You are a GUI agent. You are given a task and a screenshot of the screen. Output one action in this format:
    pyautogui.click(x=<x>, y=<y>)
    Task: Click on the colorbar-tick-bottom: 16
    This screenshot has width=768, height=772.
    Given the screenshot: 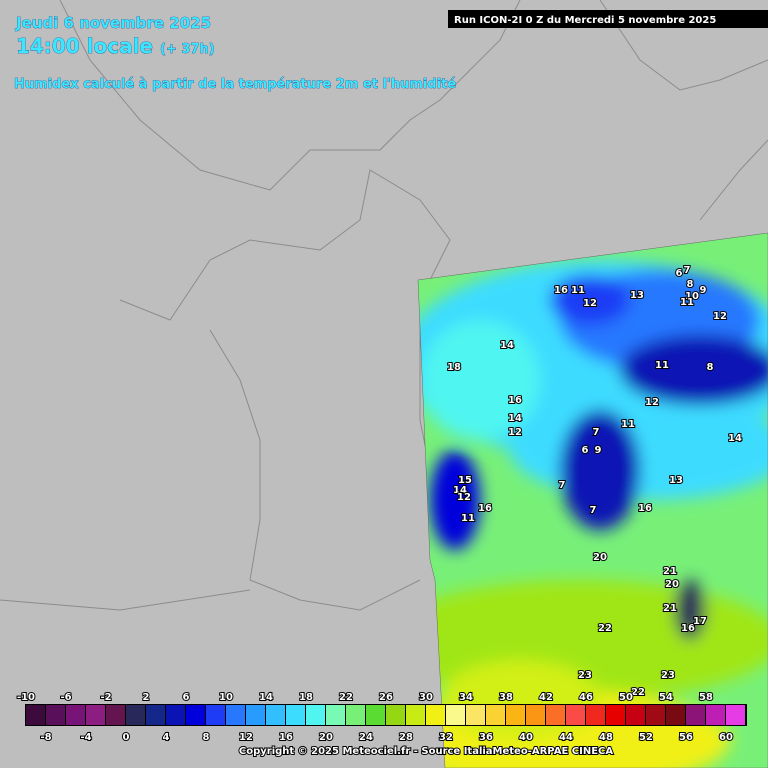 What is the action you would take?
    pyautogui.click(x=286, y=737)
    